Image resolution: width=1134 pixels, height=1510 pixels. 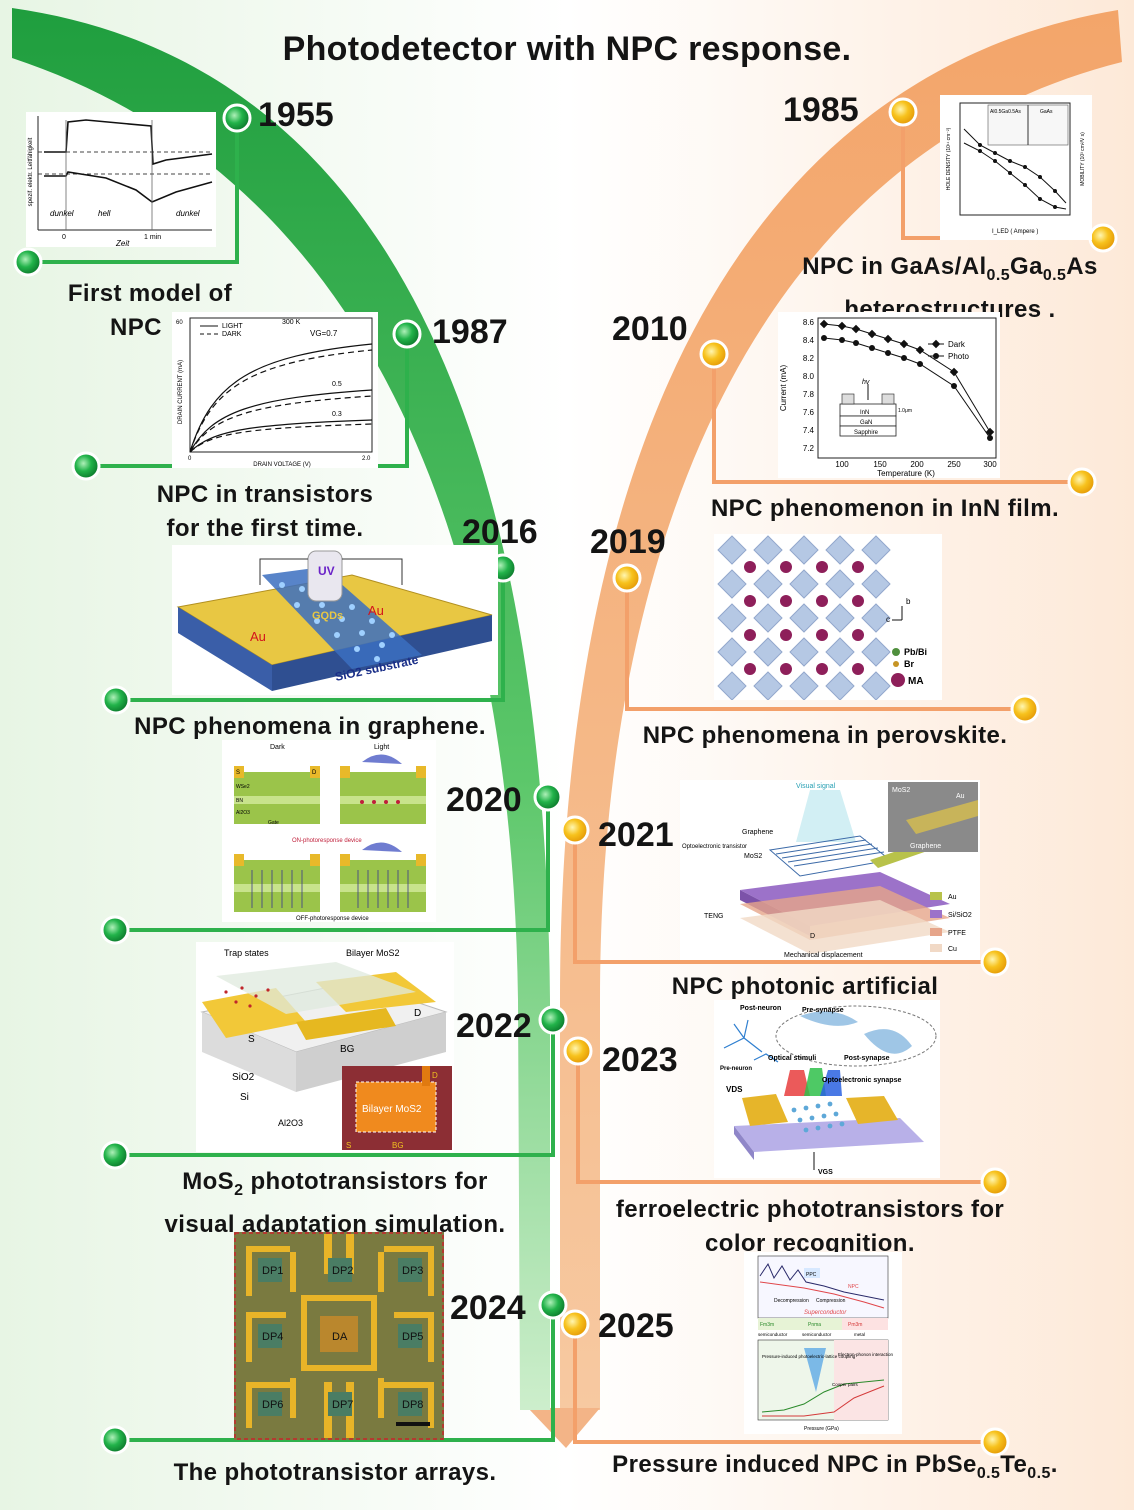 What do you see at coordinates (244, 1097) in the screenshot?
I see `f2022-si: Si` at bounding box center [244, 1097].